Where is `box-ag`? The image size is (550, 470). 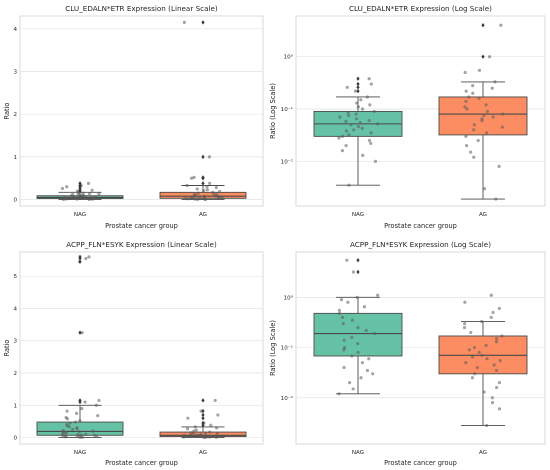
box-ag is located at coordinates (203, 434).